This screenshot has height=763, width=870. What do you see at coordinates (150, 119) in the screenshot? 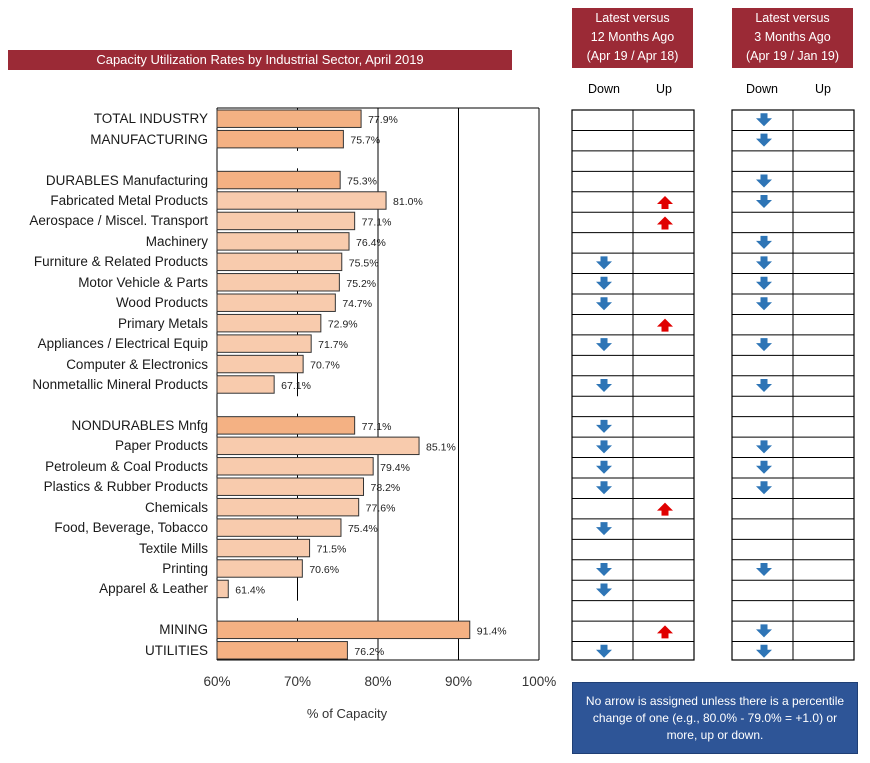
I see `category-label: TOTAL INDUSTRY` at bounding box center [150, 119].